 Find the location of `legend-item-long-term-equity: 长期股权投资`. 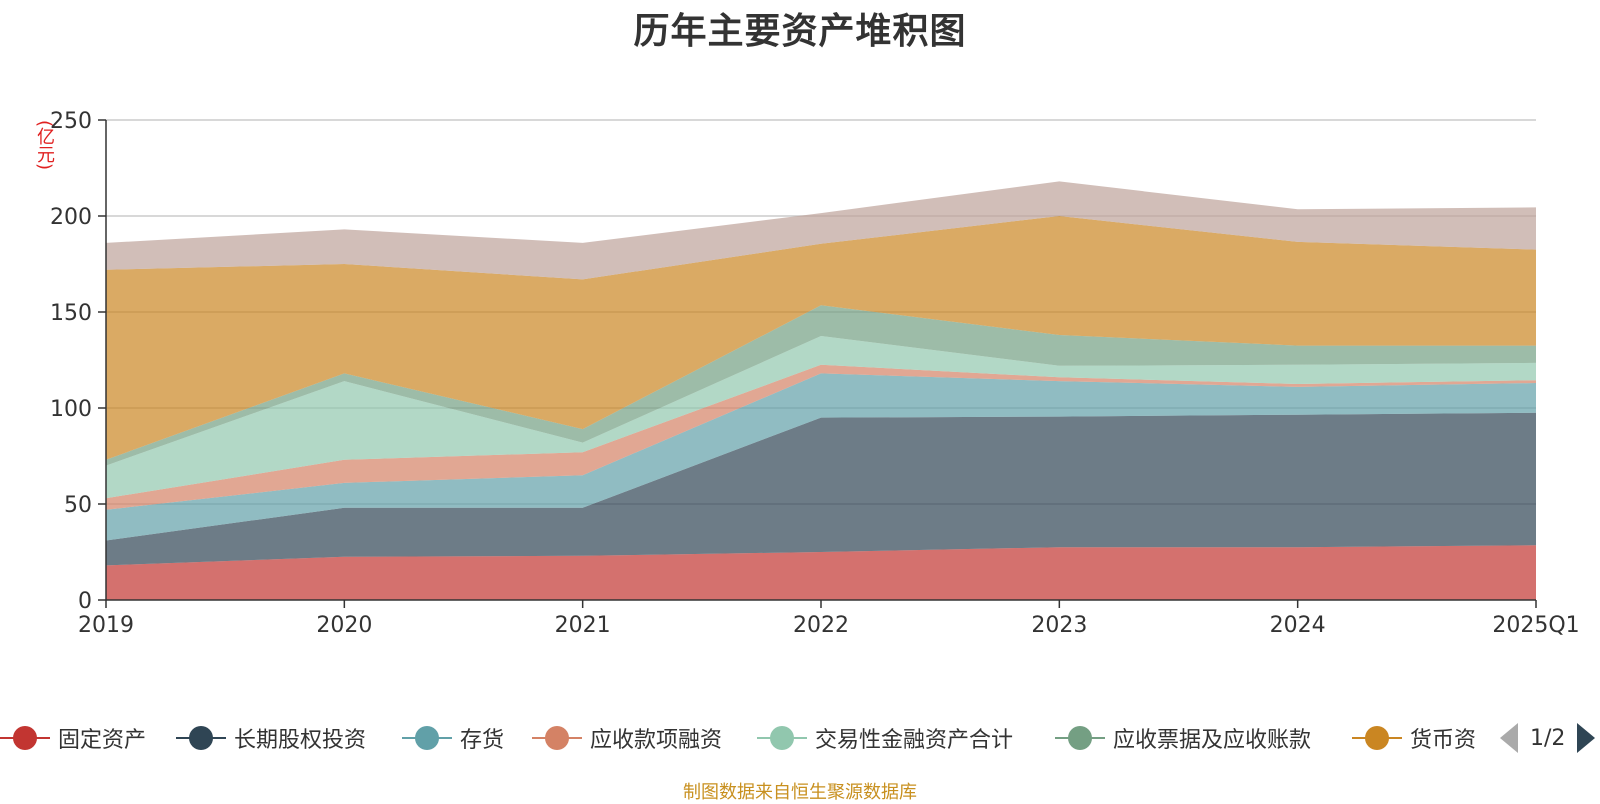

legend-item-long-term-equity: 长期股权投资 is located at coordinates (271, 738).